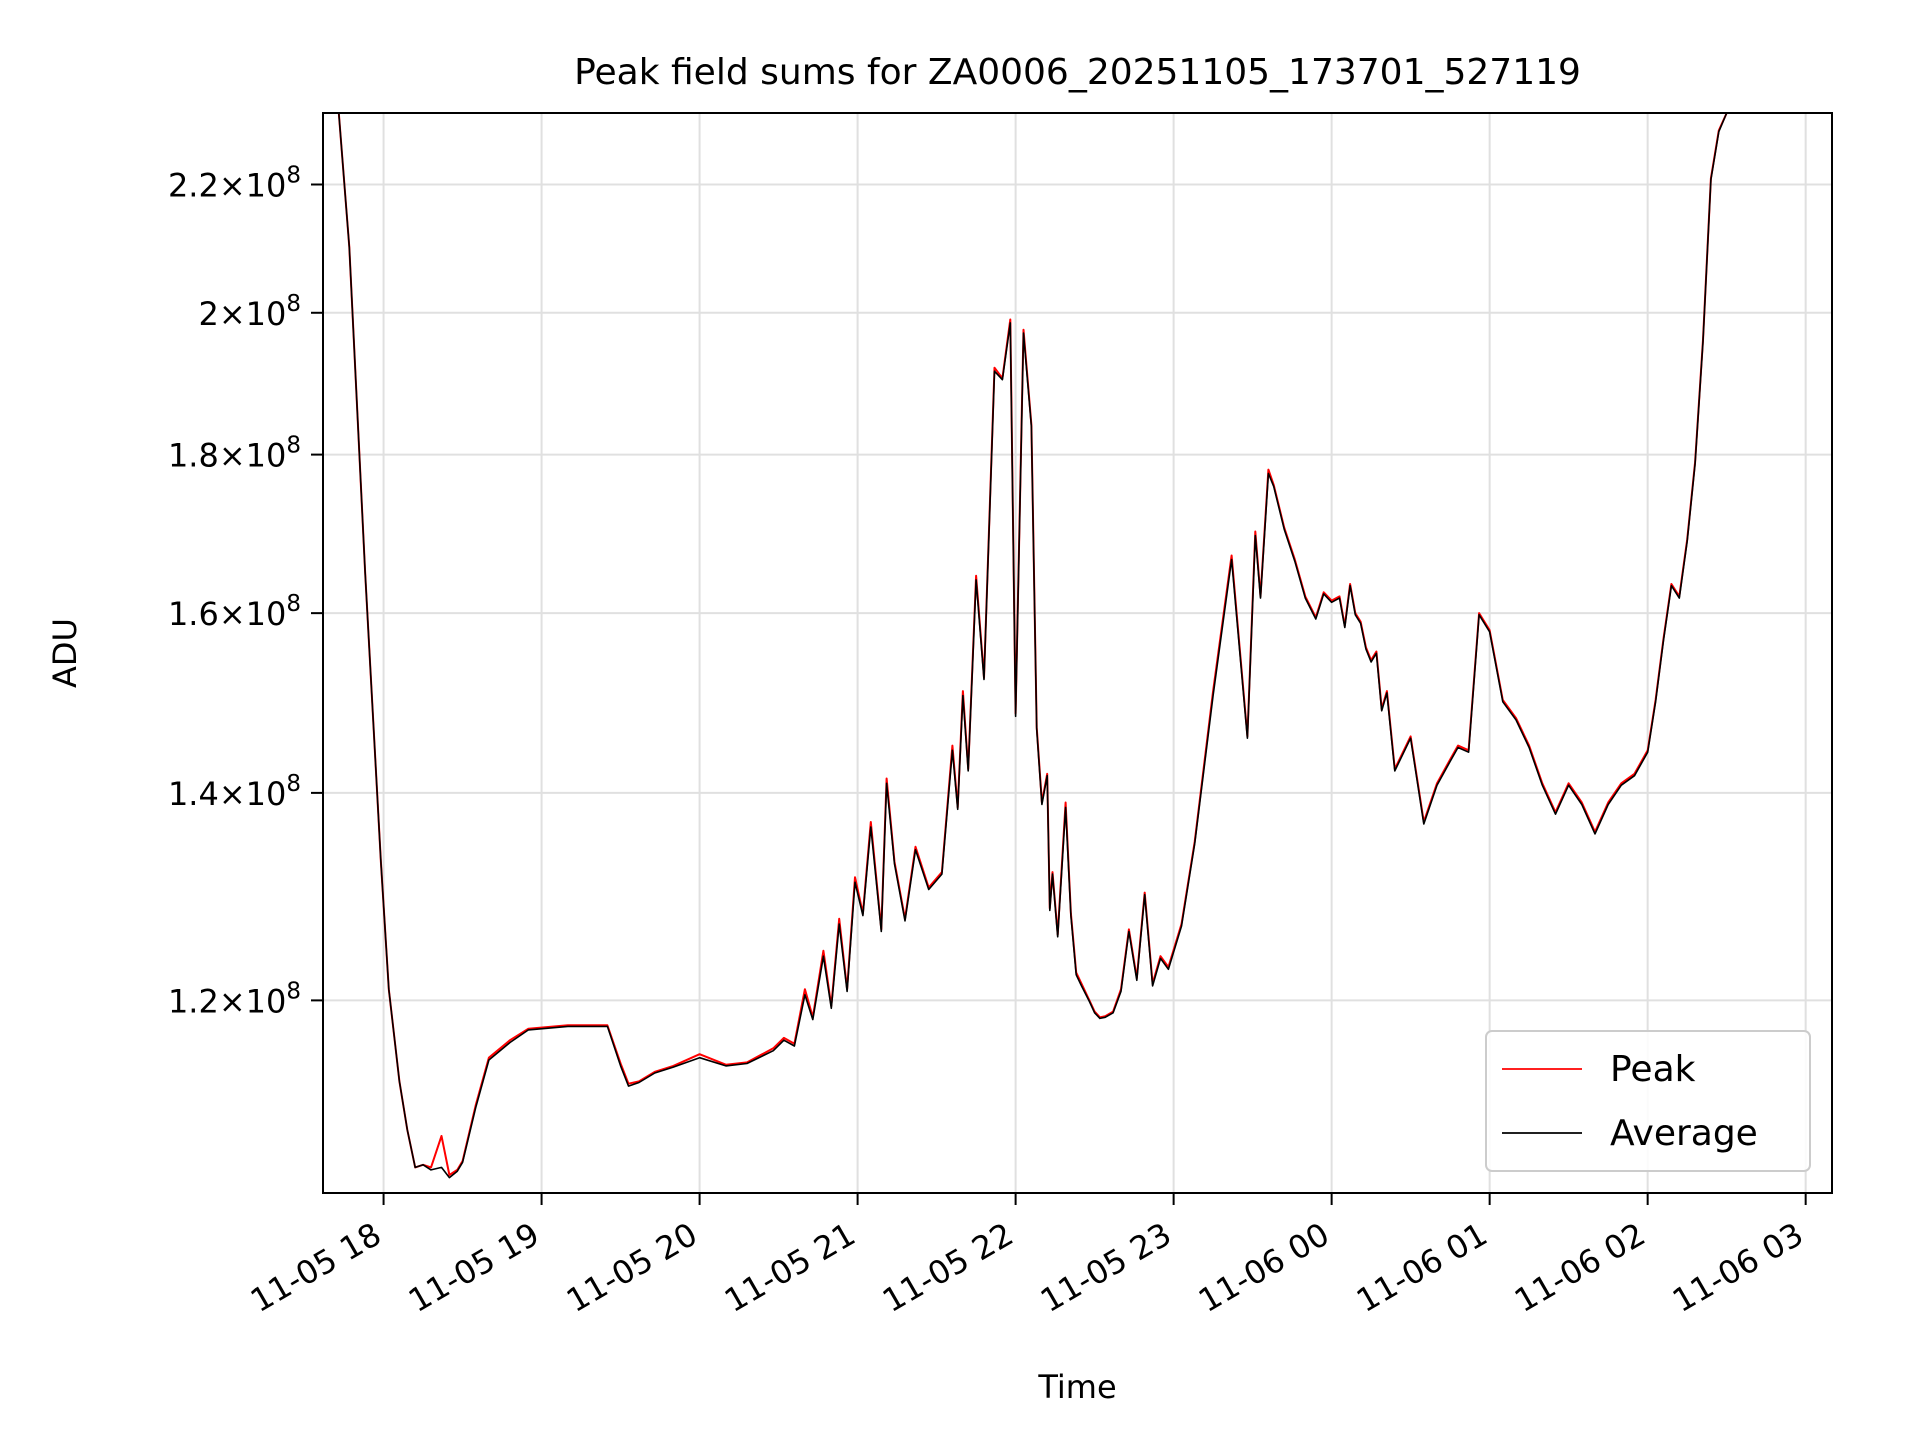  What do you see at coordinates (234, 792) in the screenshot?
I see `y-tick-label: 1.4×108` at bounding box center [234, 792].